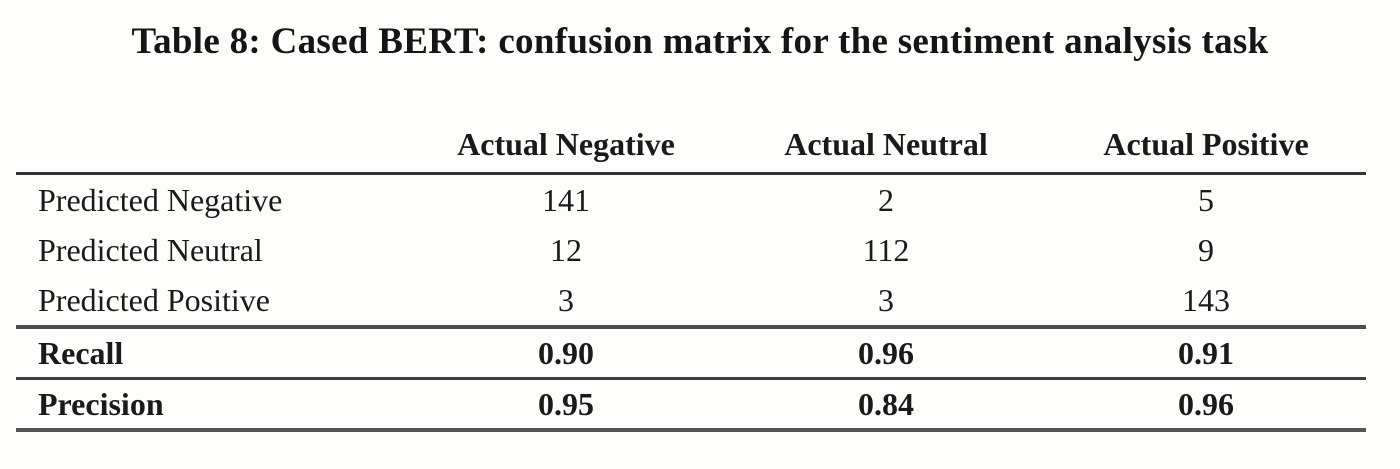 The height and width of the screenshot is (469, 1400). I want to click on corner-cell, so click(211, 145).